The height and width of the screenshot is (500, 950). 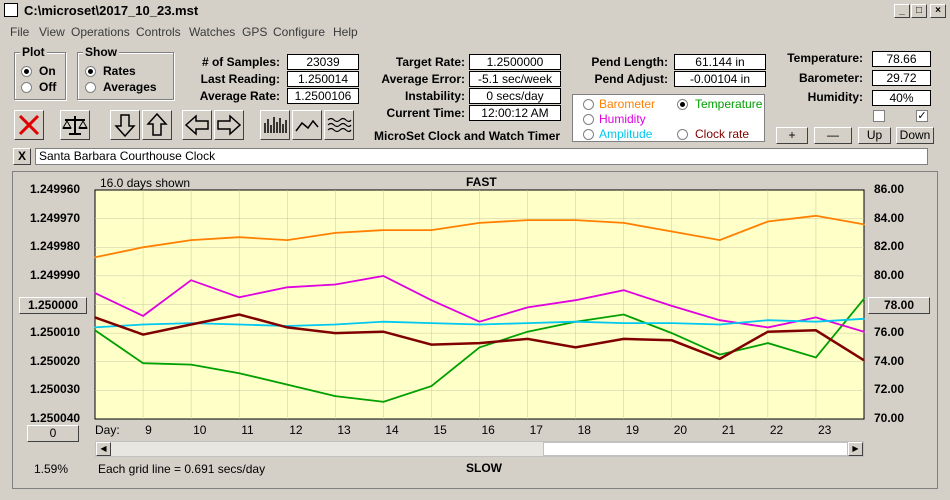 What do you see at coordinates (55, 332) in the screenshot?
I see `y-left-tick-label: 1.250010` at bounding box center [55, 332].